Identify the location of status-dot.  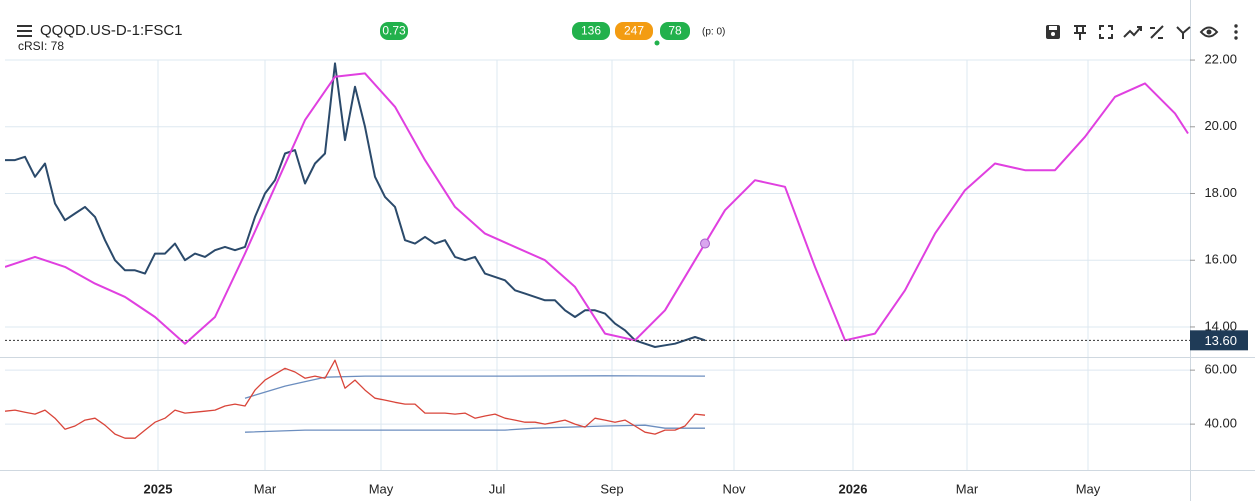
(657, 43).